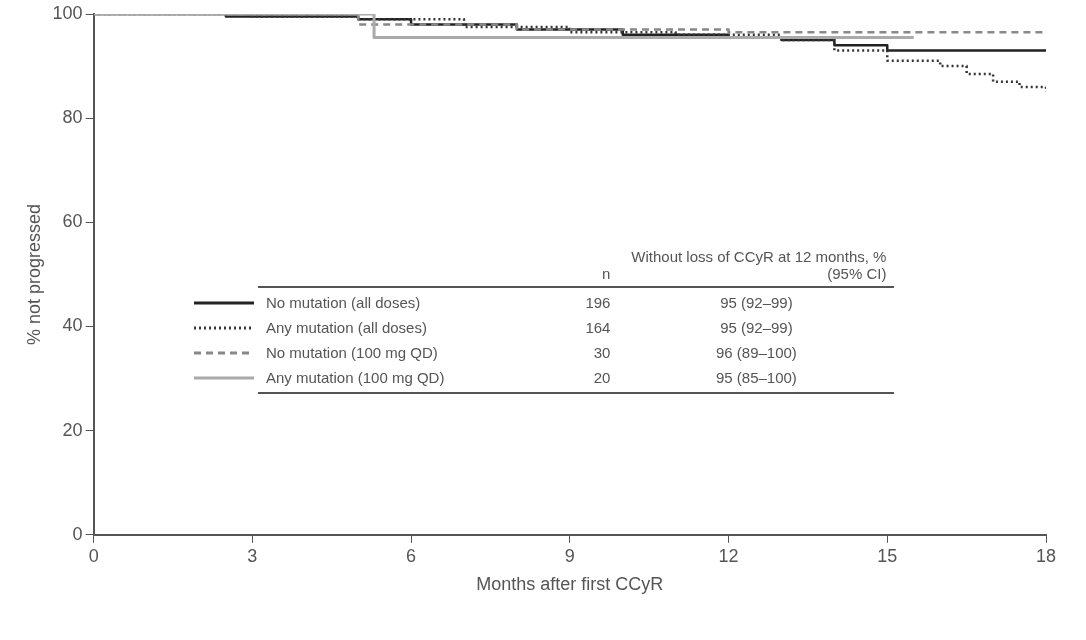 Image resolution: width=1086 pixels, height=640 pixels. What do you see at coordinates (759, 265) in the screenshot?
I see `annotation: Without loss of CCyR at 12 months, % (95% CI)` at bounding box center [759, 265].